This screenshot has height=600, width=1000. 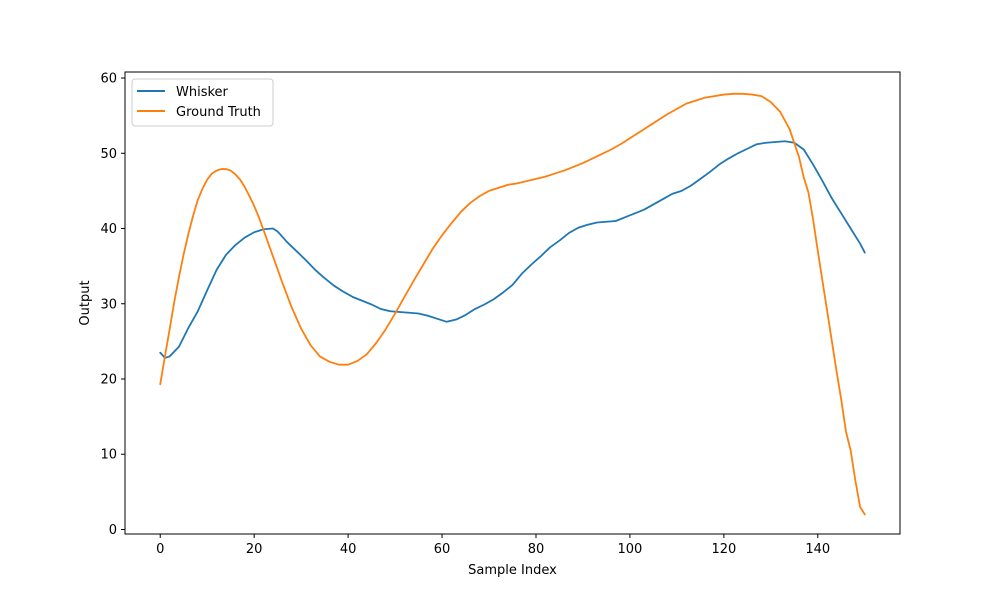 What do you see at coordinates (113, 530) in the screenshot?
I see `y-tick-label: 0` at bounding box center [113, 530].